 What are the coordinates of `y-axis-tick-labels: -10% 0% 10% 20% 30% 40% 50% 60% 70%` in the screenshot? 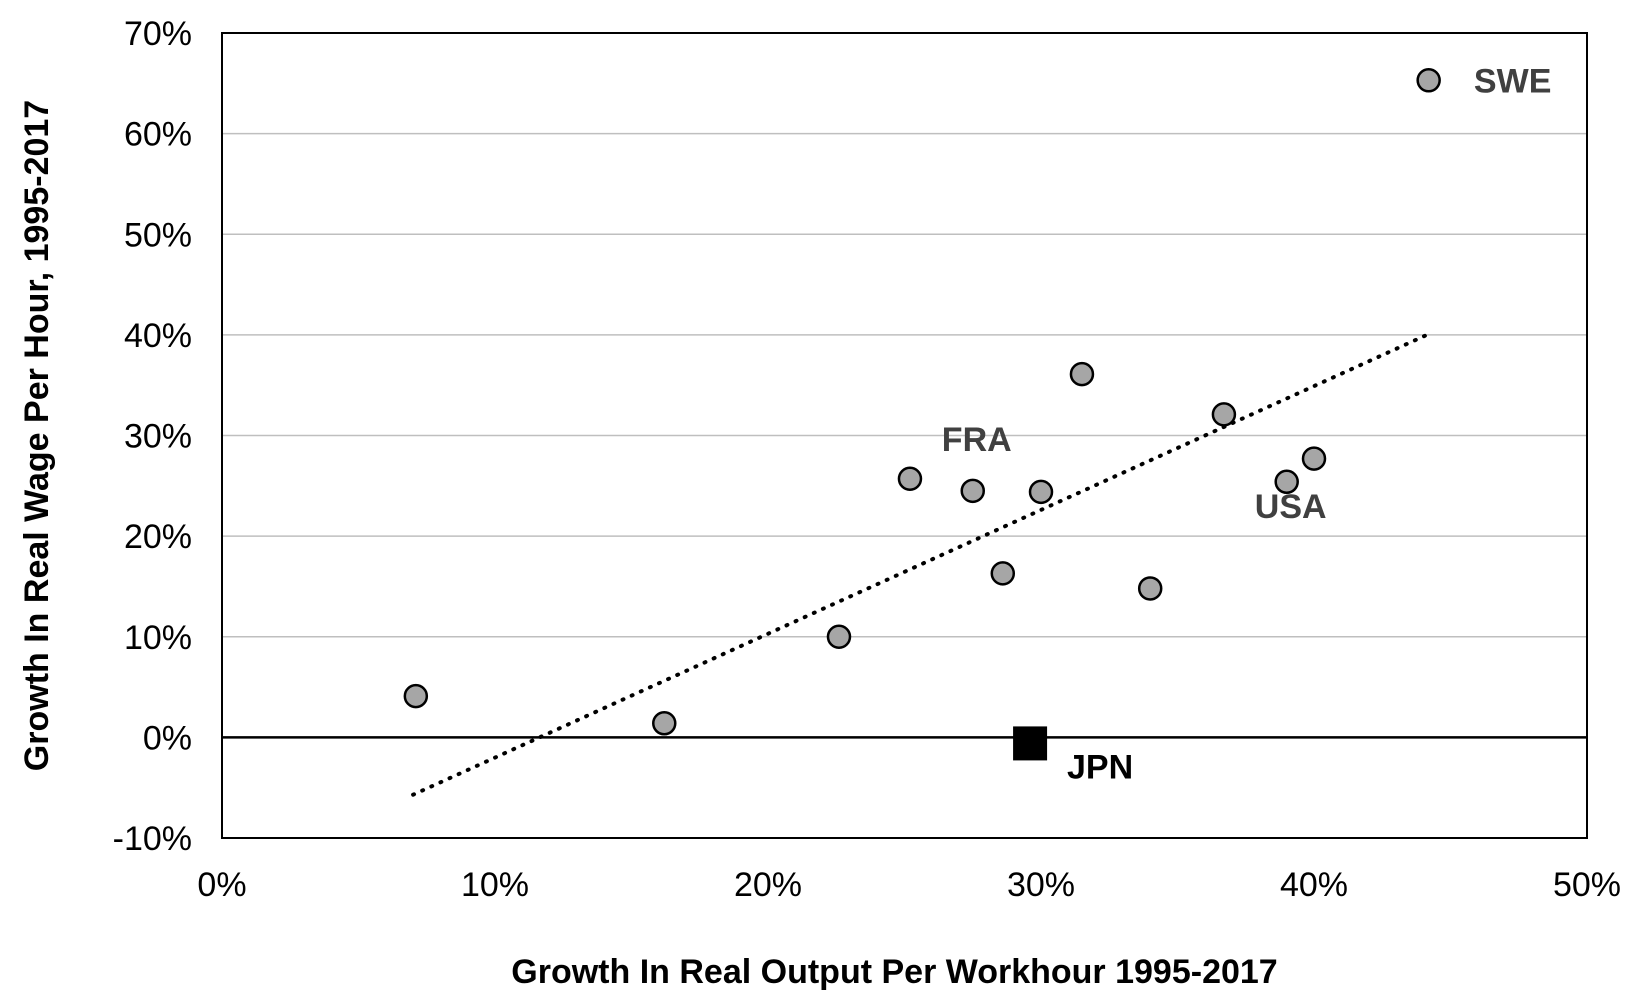 It's located at (152, 436).